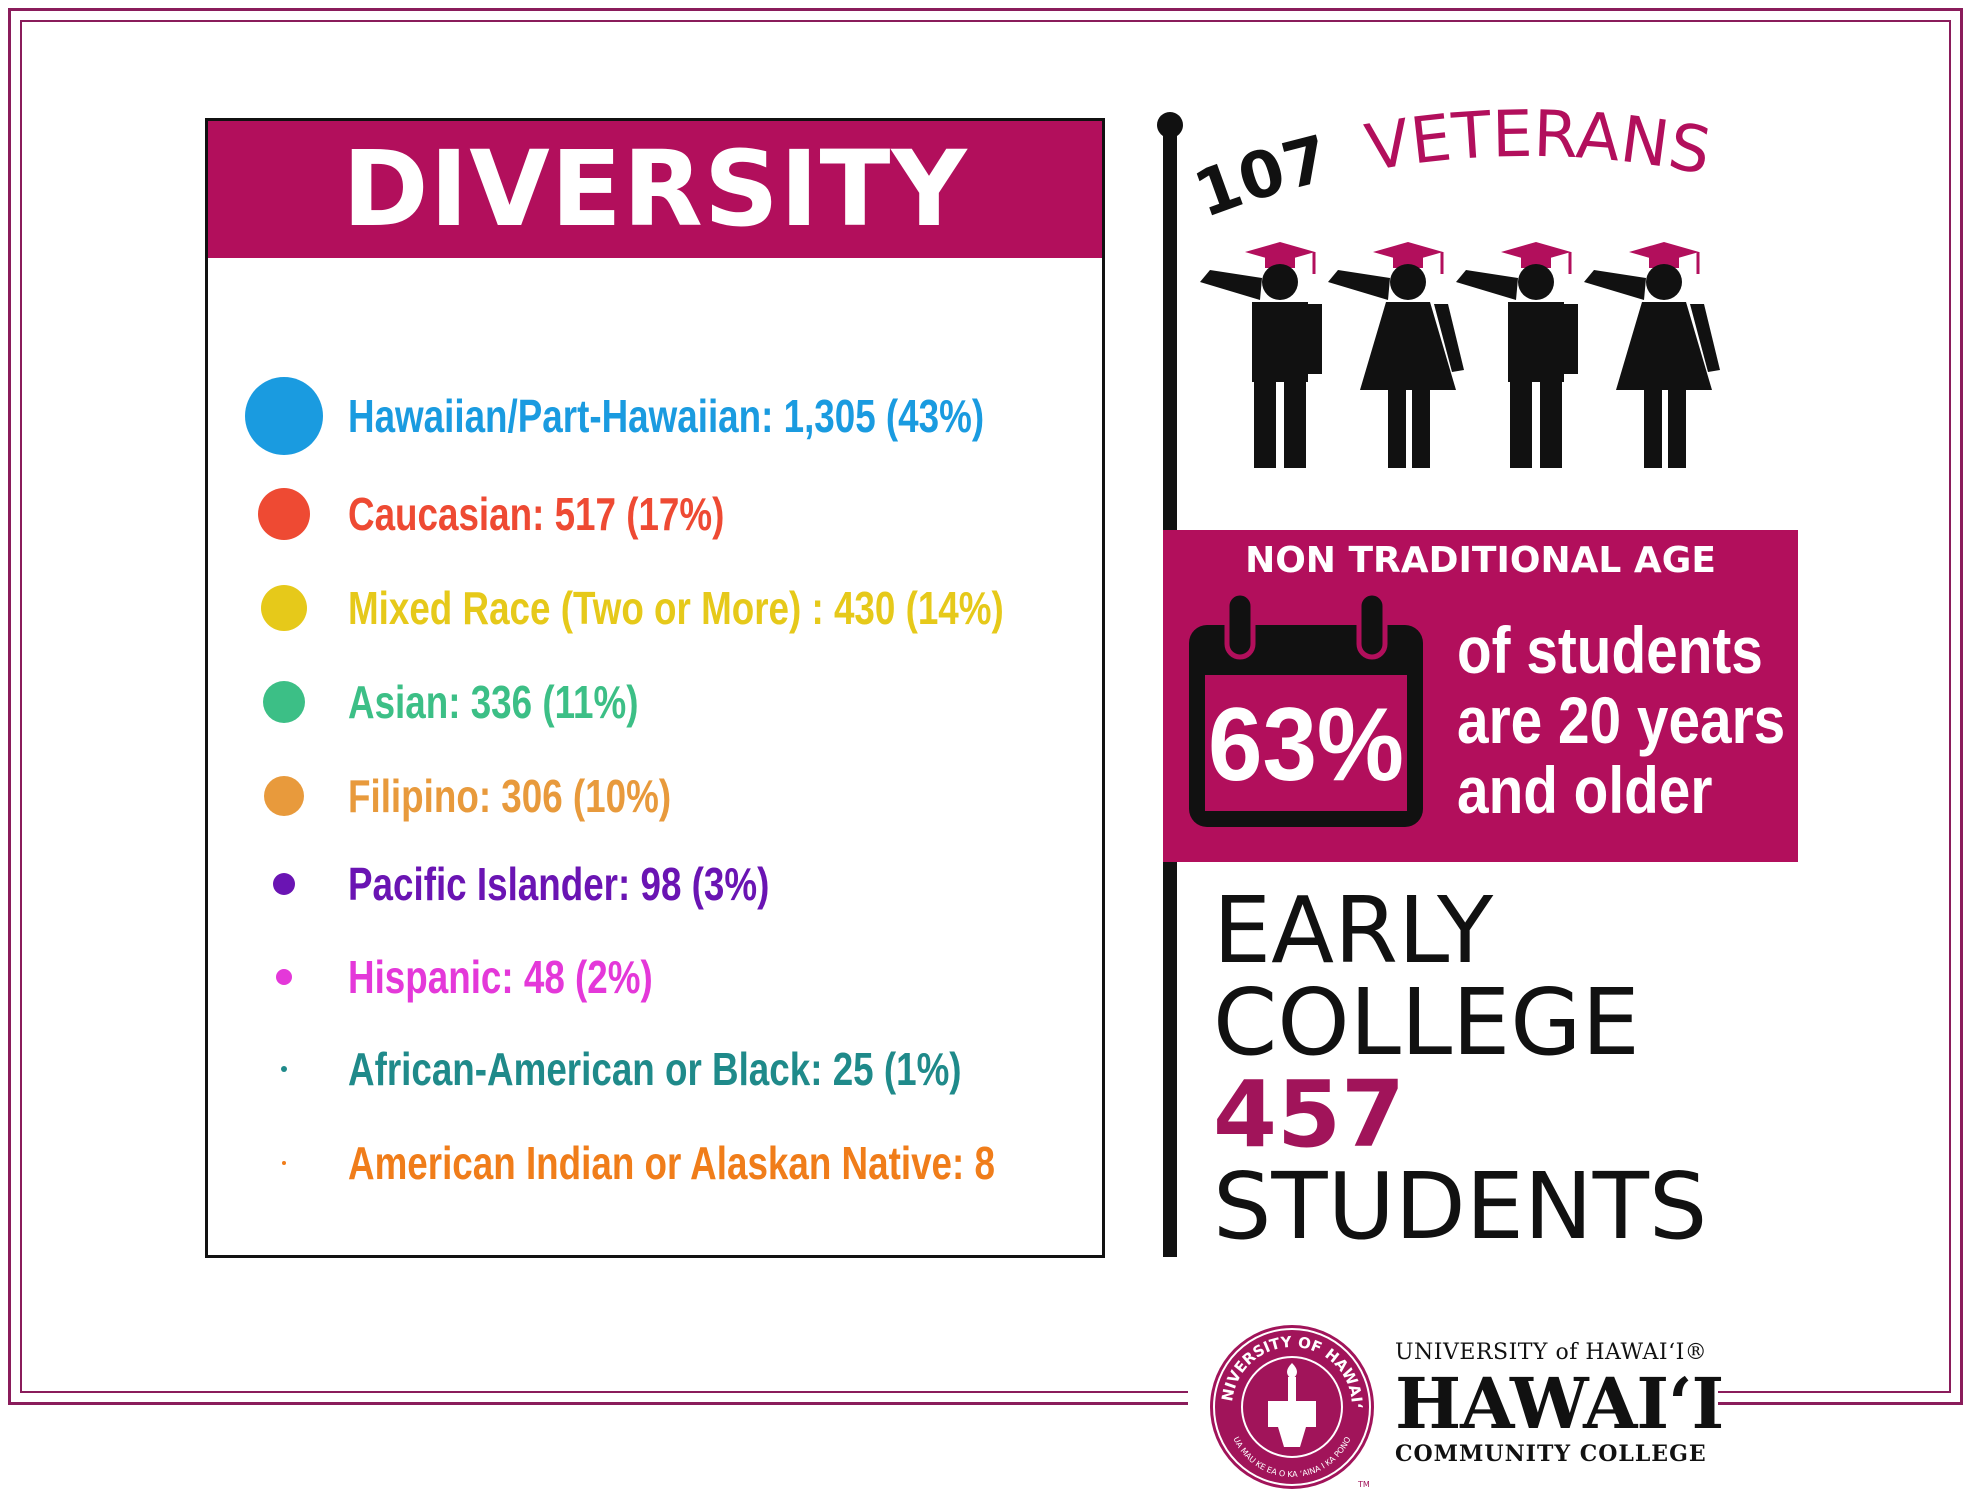 The width and height of the screenshot is (1973, 1493). I want to click on logo-university-line: UNIVERSITY of HAWAIʻI®, so click(1551, 1352).